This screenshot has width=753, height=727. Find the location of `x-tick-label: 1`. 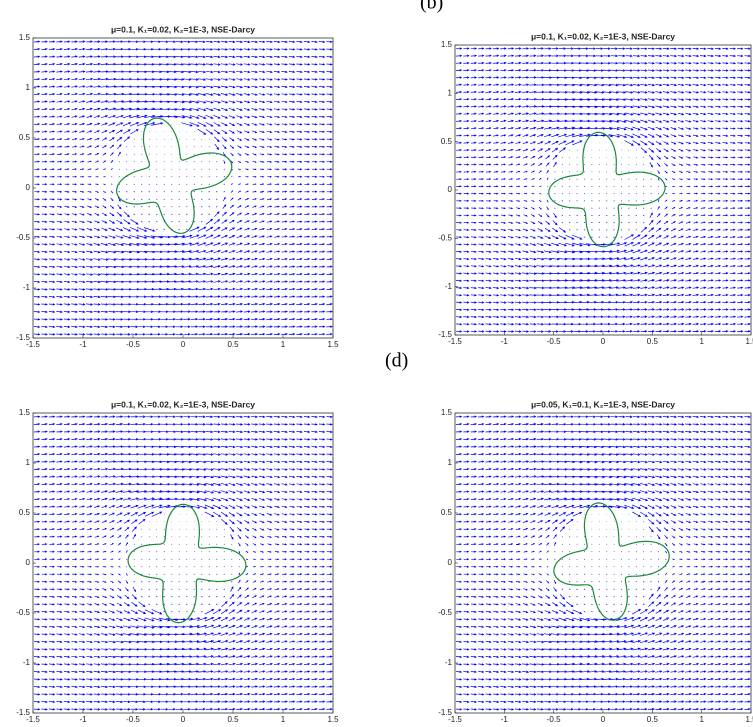

x-tick-label: 1 is located at coordinates (283, 719).